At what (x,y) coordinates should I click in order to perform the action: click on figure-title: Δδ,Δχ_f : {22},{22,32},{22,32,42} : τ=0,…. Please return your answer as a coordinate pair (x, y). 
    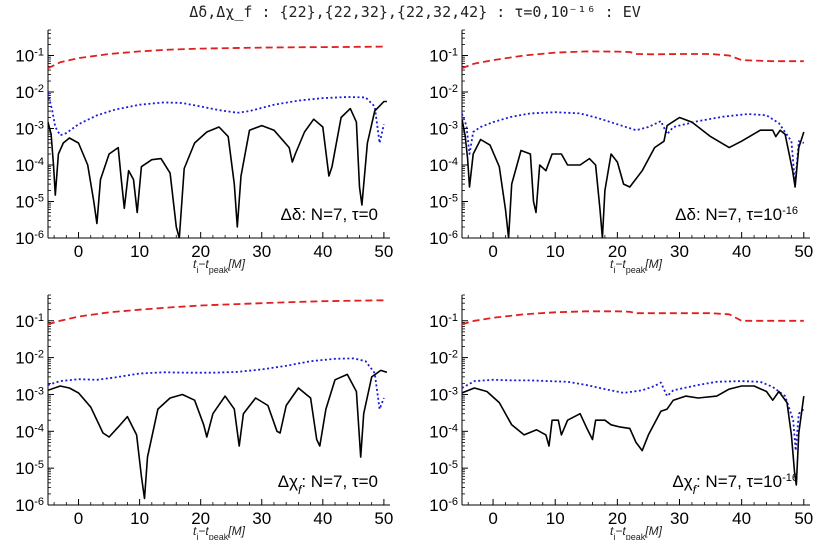
    Looking at the image, I should click on (415, 12).